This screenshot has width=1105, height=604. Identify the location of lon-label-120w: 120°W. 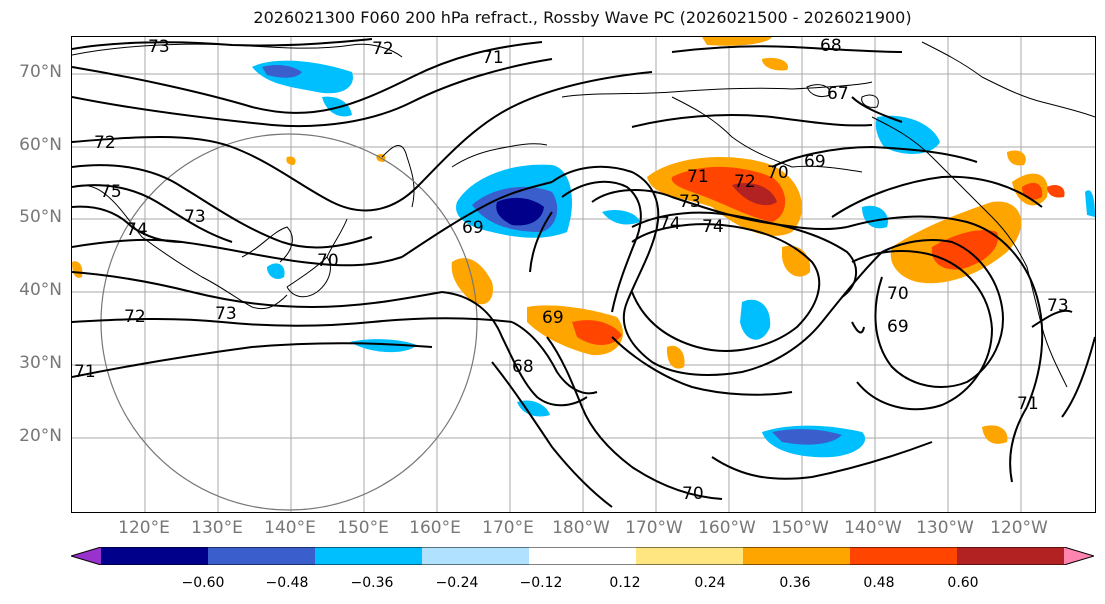
(1019, 528).